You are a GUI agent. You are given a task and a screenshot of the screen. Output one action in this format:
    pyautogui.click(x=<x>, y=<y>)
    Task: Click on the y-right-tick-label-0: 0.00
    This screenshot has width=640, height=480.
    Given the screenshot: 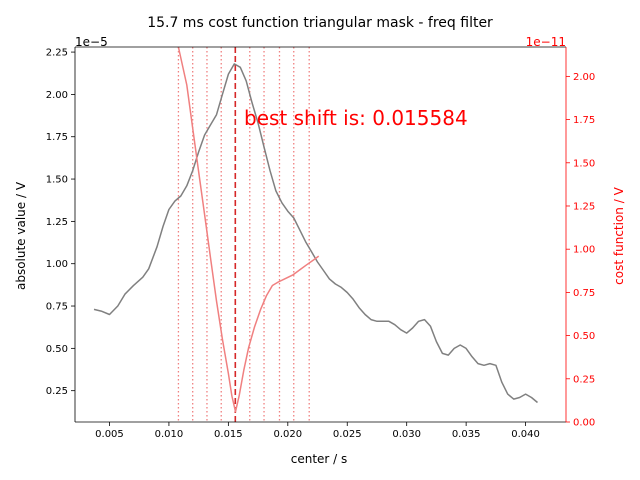 What is the action you would take?
    pyautogui.click(x=584, y=423)
    